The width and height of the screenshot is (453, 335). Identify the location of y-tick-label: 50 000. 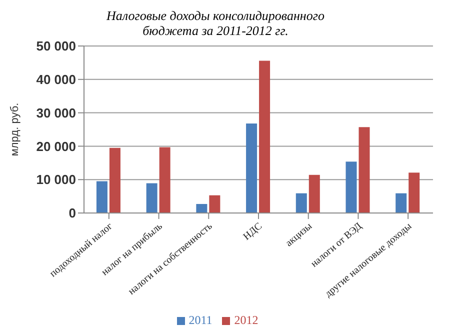
(56, 46).